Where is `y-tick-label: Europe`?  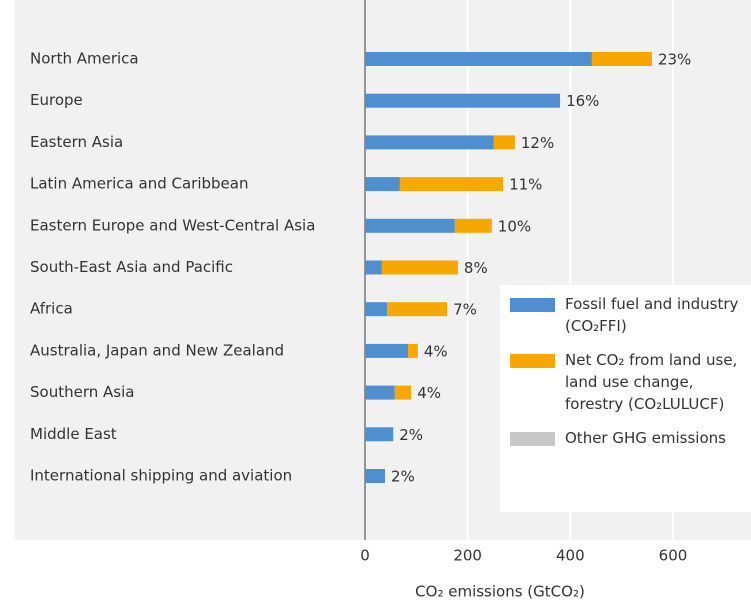 y-tick-label: Europe is located at coordinates (56, 100).